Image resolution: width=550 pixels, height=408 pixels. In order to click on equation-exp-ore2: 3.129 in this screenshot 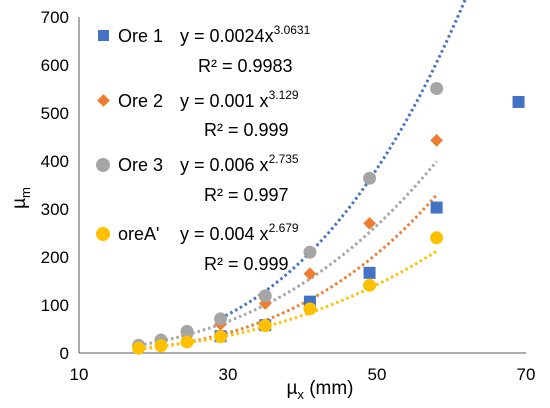, I will do `click(284, 95)`.